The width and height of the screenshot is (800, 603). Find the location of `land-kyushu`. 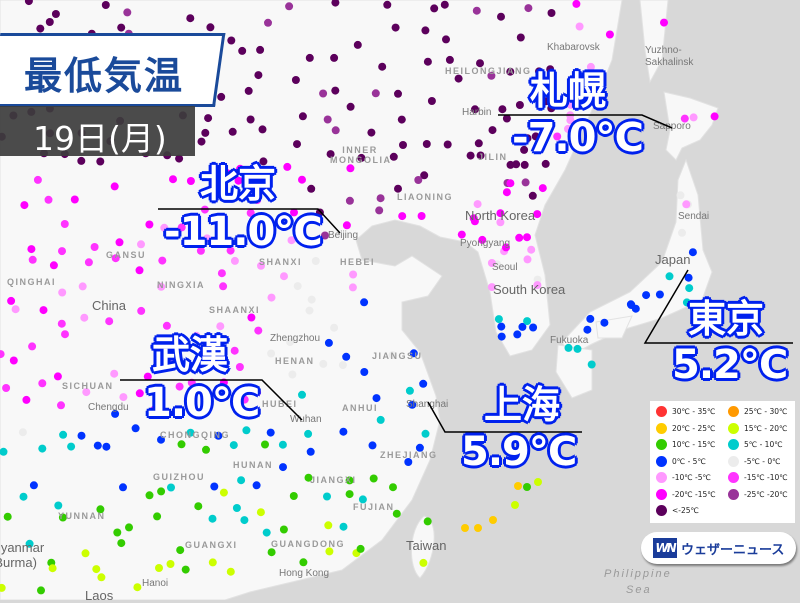

land-kyushu is located at coordinates (574, 371).